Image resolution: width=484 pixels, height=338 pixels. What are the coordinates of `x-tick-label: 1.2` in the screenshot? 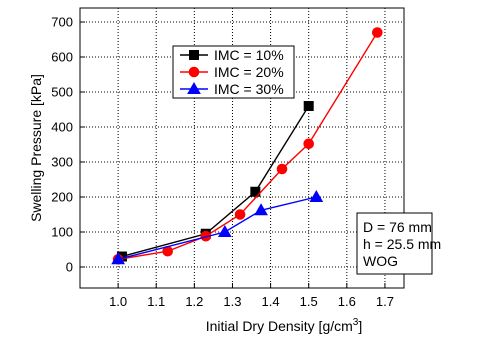 It's located at (194, 301).